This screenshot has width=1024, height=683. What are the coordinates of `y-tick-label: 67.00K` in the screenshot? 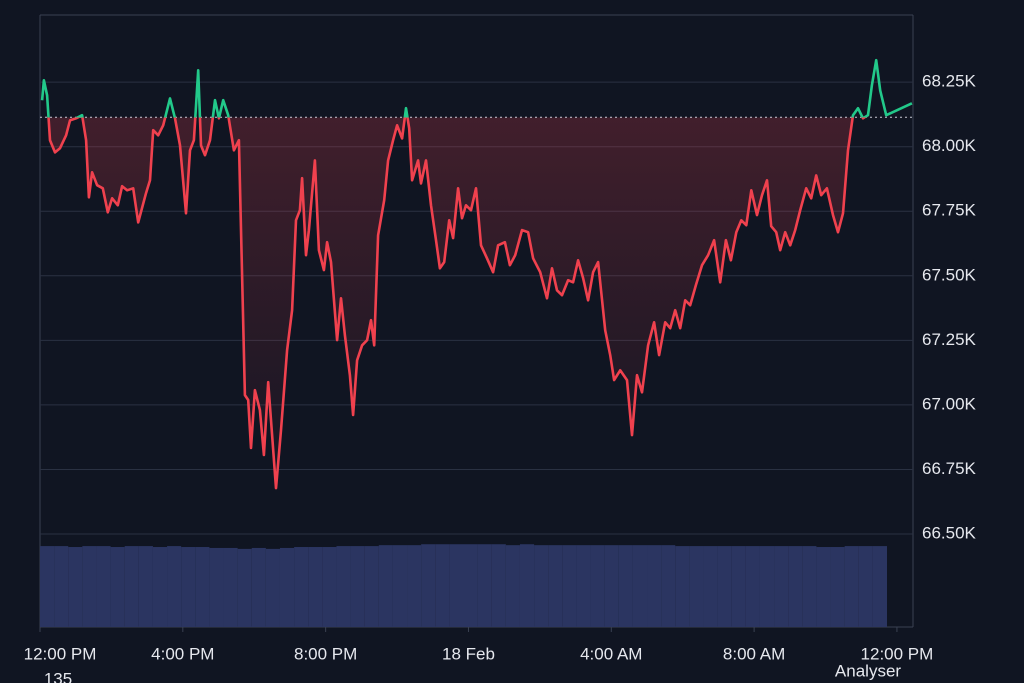 It's located at (949, 403).